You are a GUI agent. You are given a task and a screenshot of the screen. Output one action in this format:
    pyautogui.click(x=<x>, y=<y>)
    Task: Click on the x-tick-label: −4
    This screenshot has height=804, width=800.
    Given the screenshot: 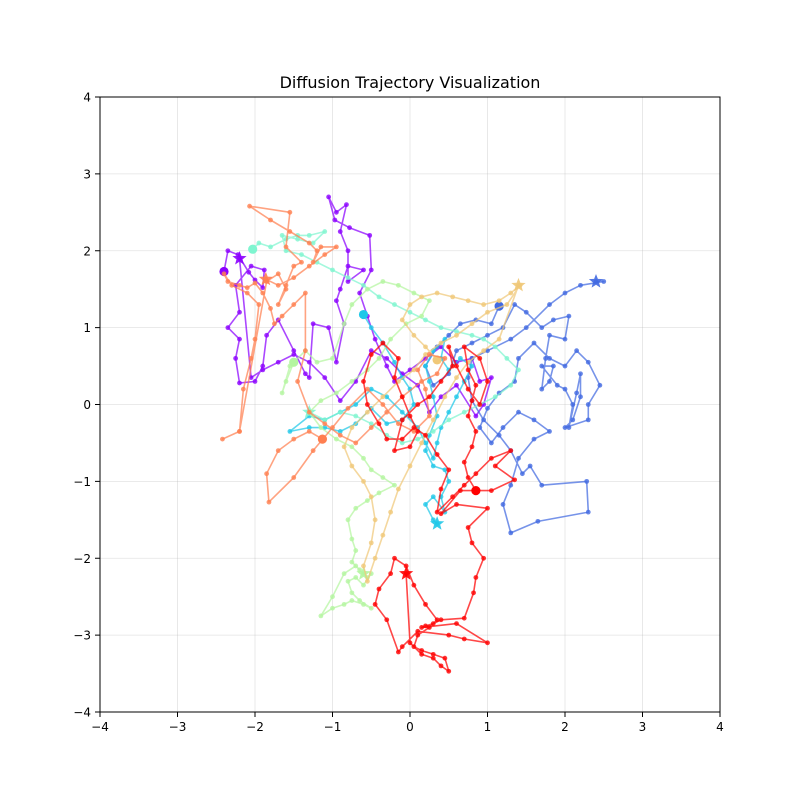 What is the action you would take?
    pyautogui.click(x=100, y=727)
    